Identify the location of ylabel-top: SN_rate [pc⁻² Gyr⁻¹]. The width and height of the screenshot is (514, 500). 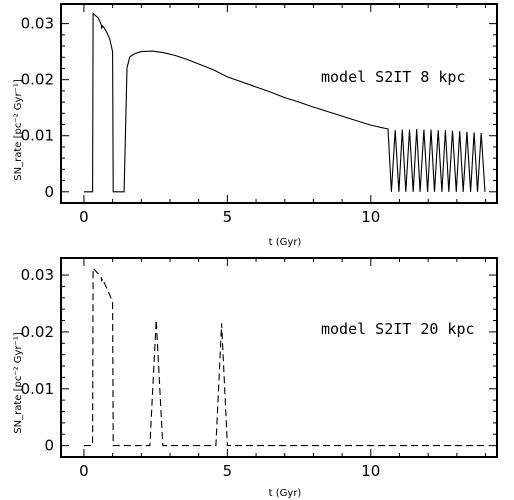
(18, 130).